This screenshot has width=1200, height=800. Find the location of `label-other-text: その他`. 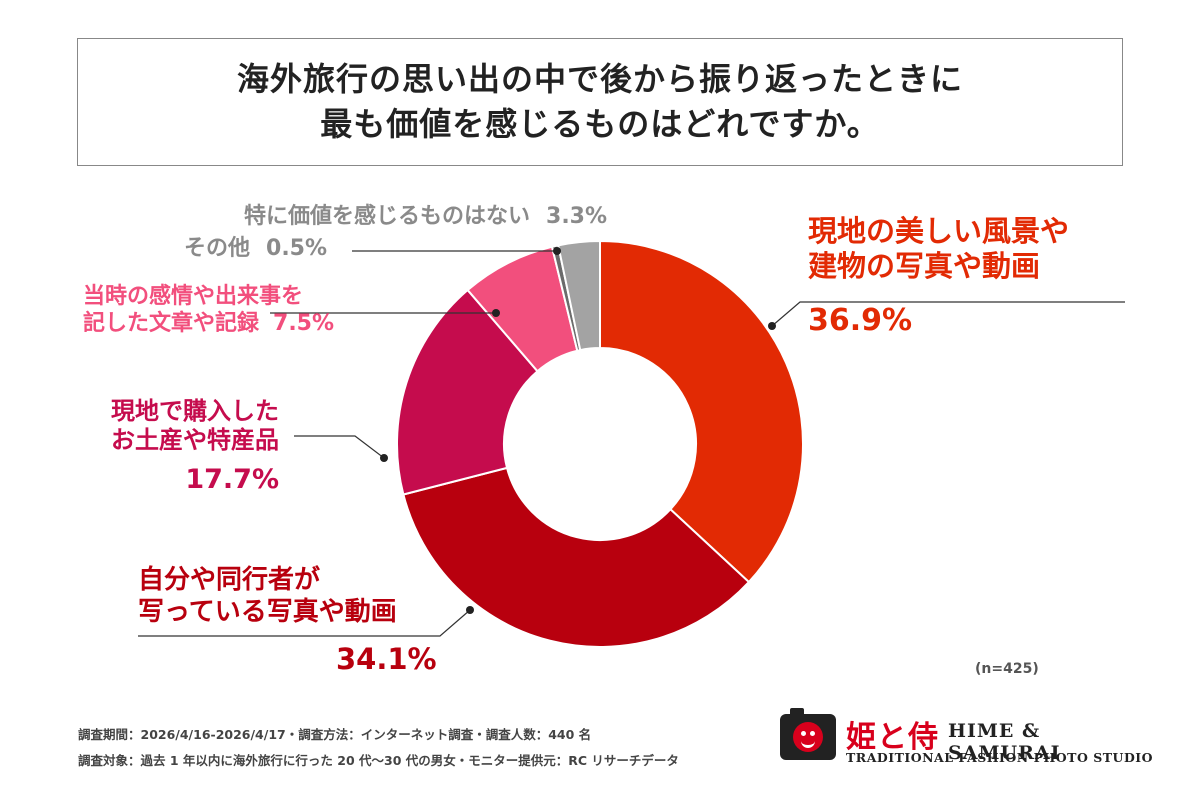

label-other-text: その他 is located at coordinates (217, 248).